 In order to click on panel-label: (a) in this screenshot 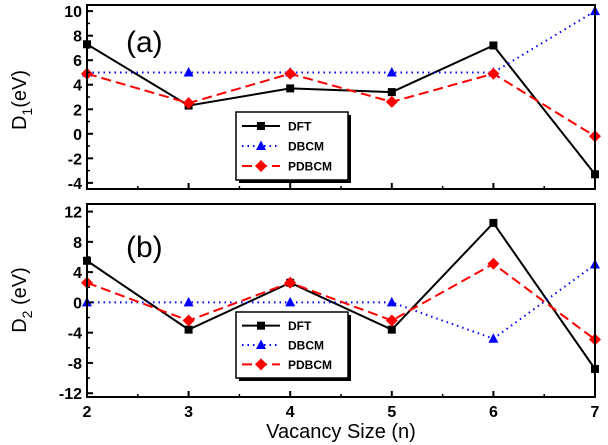, I will do `click(144, 42)`.